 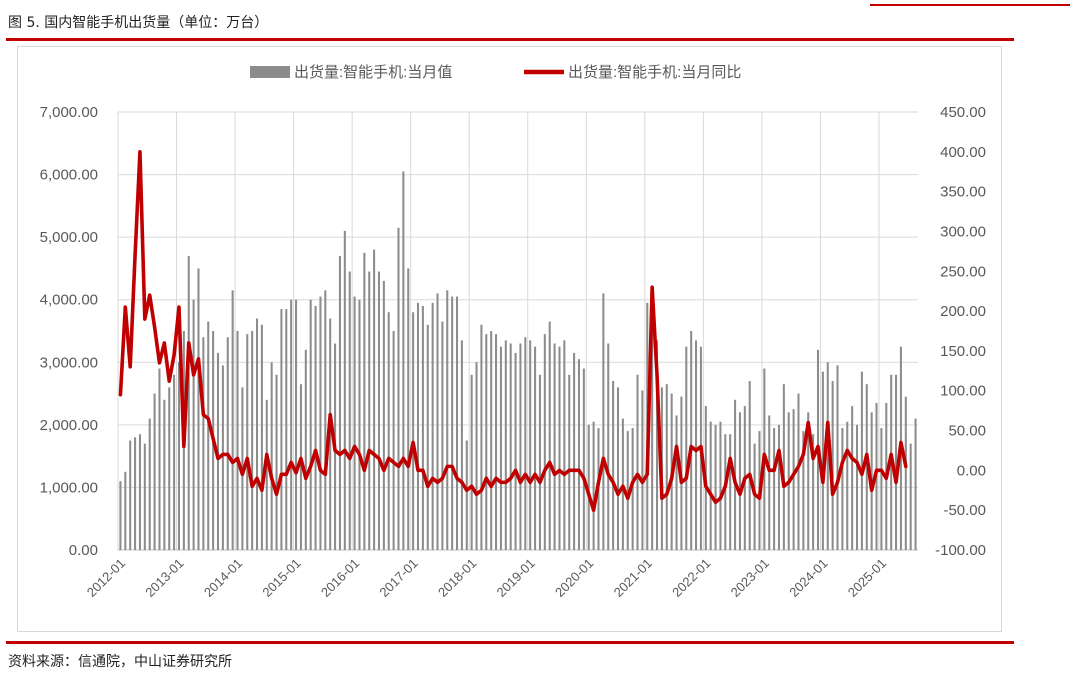 I want to click on x-tick-label: 2013-01, so click(x=164, y=578).